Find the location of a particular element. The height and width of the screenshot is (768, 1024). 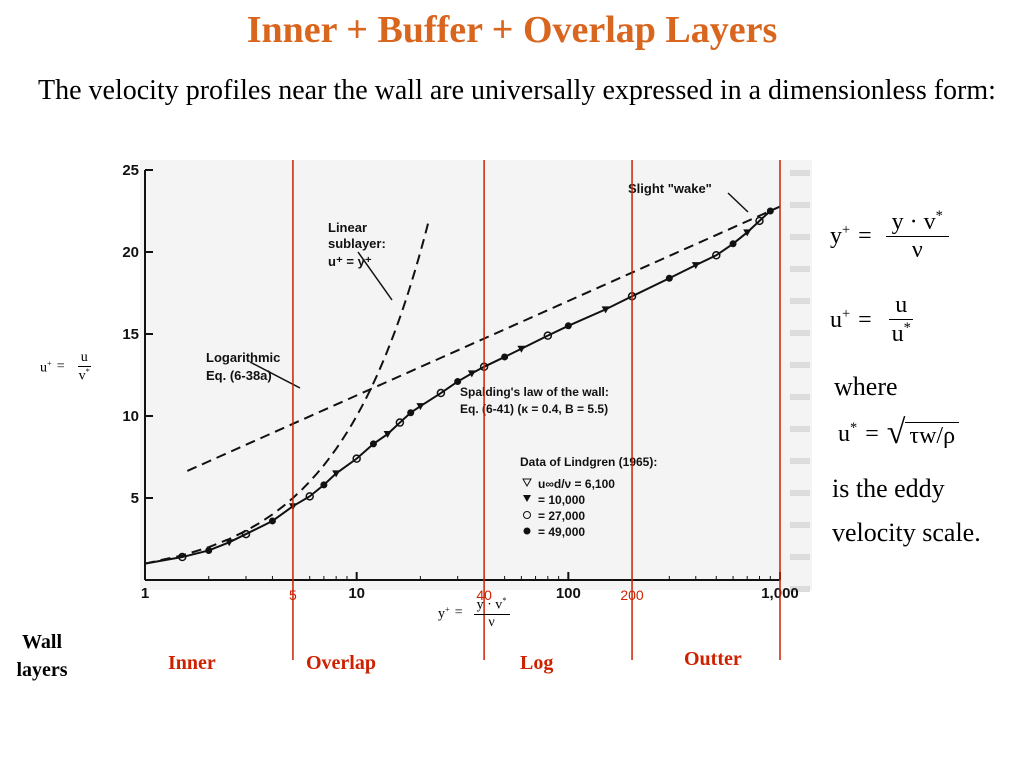

wake-label: Slight "wake" is located at coordinates (670, 188).